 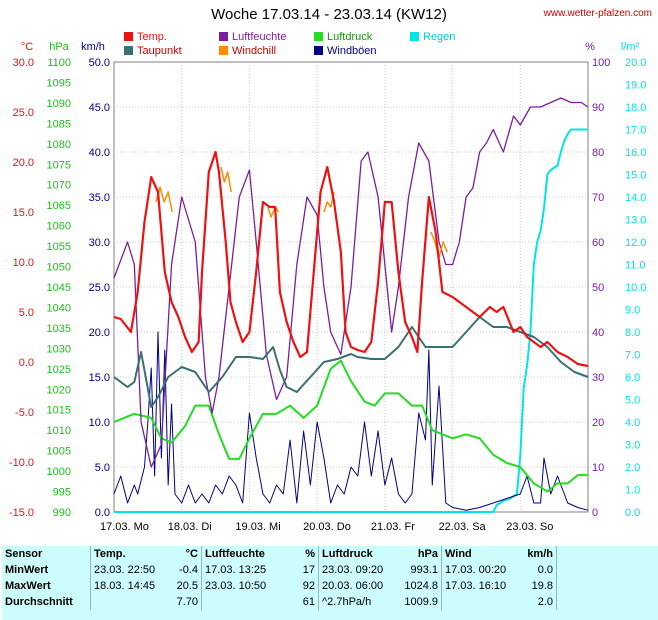 What do you see at coordinates (59, 308) in the screenshot?
I see `axis-tick-pressure: 1040` at bounding box center [59, 308].